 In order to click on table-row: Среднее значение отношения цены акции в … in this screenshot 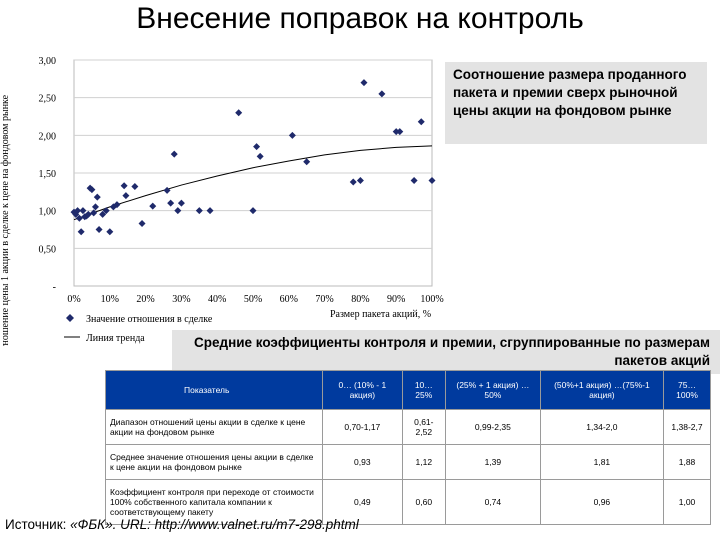, I will do `click(408, 462)`.